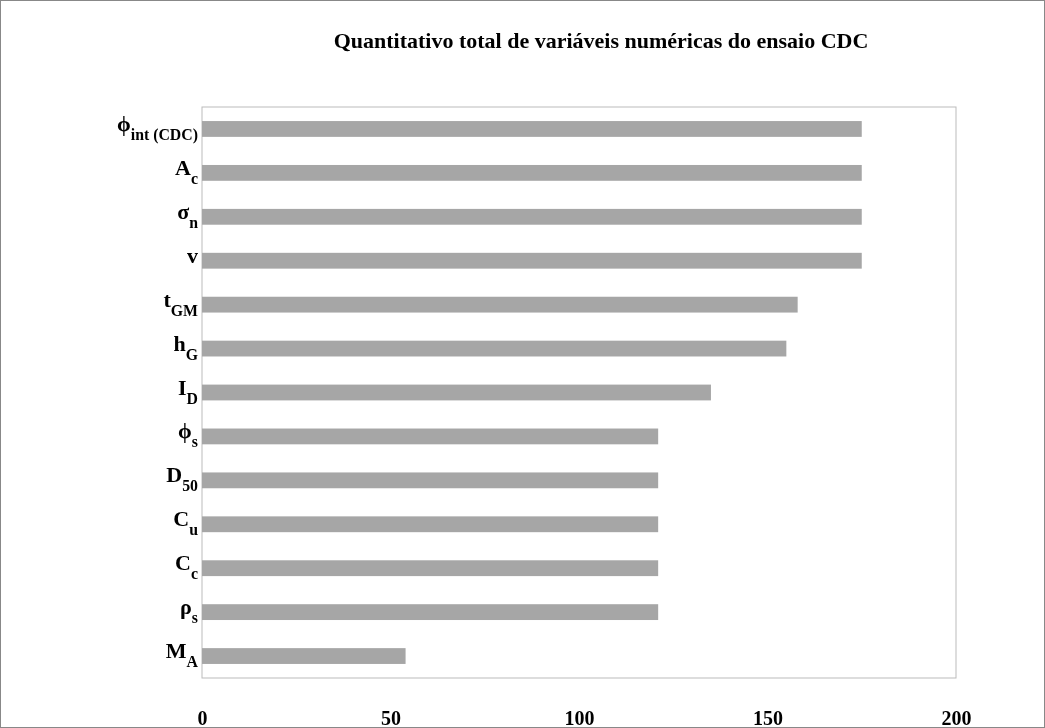 The height and width of the screenshot is (728, 1045). Describe the element at coordinates (202, 717) in the screenshot. I see `x-tick-label: 0` at that location.